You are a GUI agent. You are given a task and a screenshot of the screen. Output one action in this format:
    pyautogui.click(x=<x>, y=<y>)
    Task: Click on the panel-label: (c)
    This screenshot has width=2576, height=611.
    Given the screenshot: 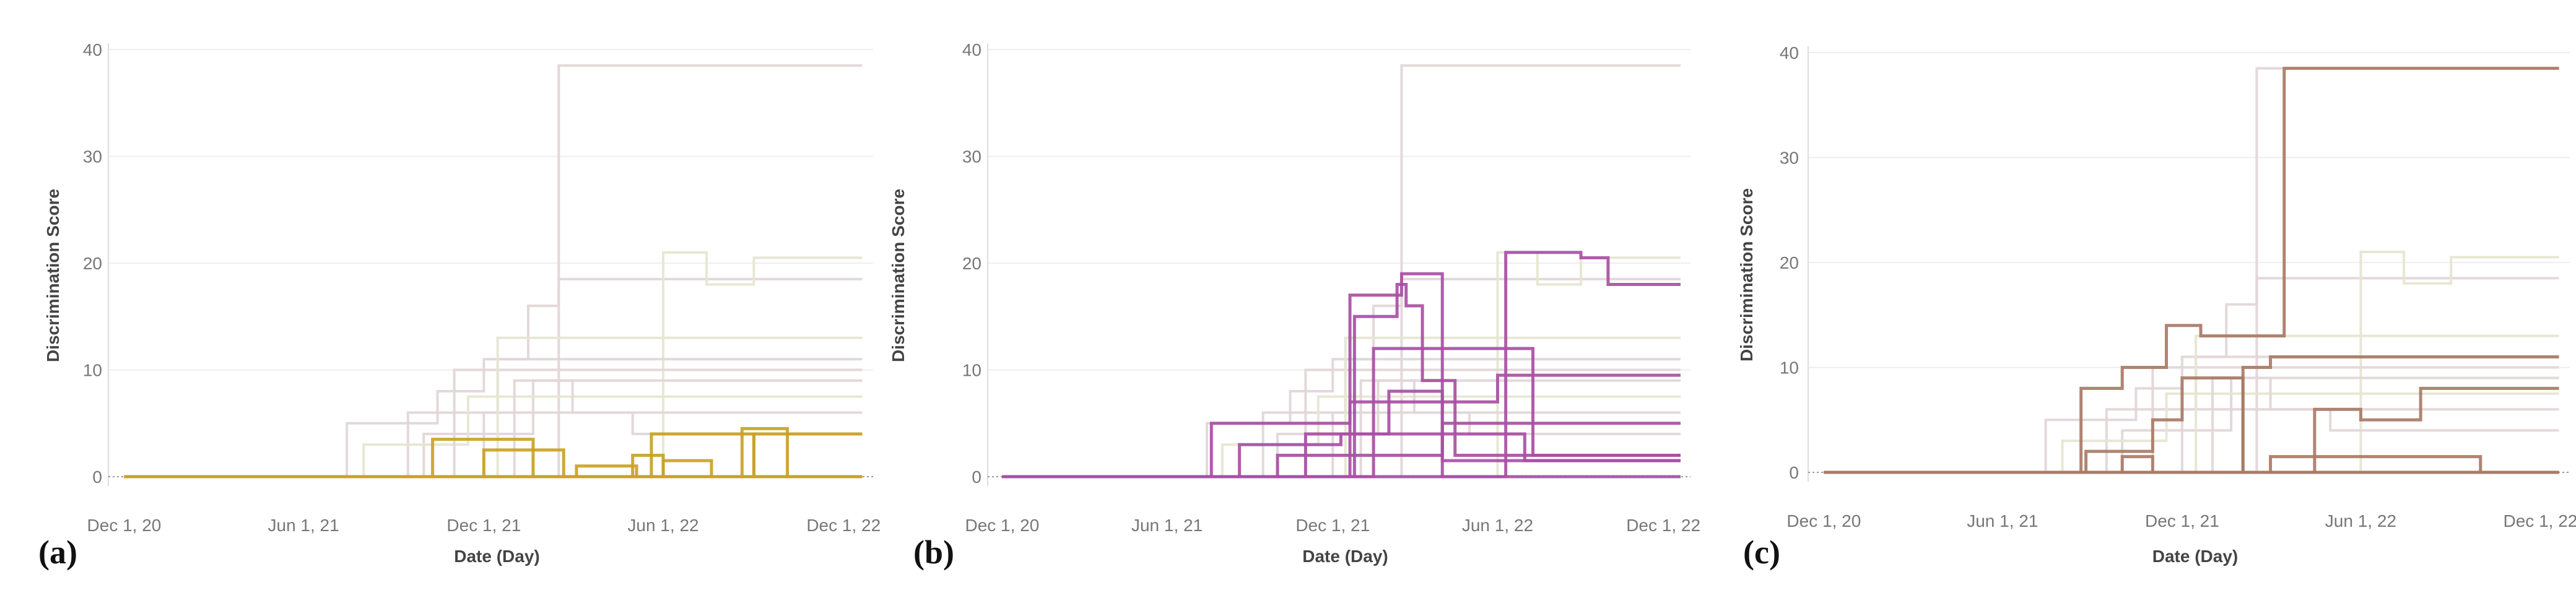 What is the action you would take?
    pyautogui.click(x=1761, y=552)
    